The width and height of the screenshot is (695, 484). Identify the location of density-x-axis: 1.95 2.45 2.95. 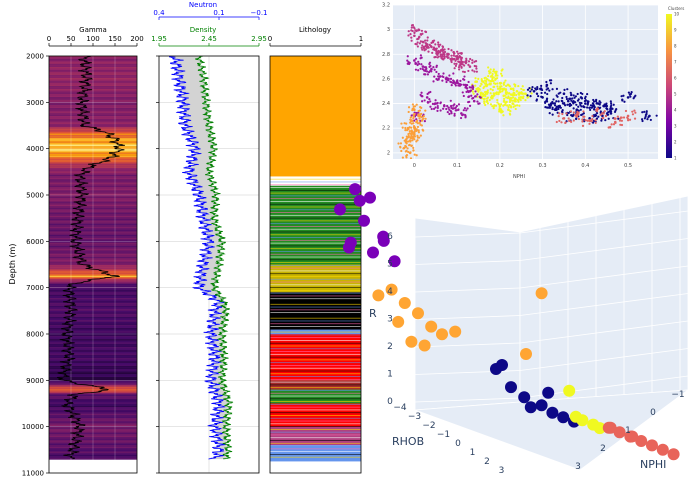
(209, 41).